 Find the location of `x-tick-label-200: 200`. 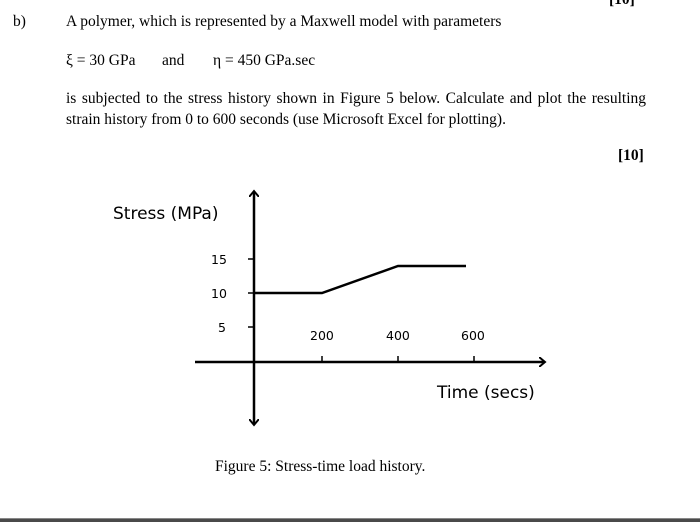

x-tick-label-200: 200 is located at coordinates (322, 335).